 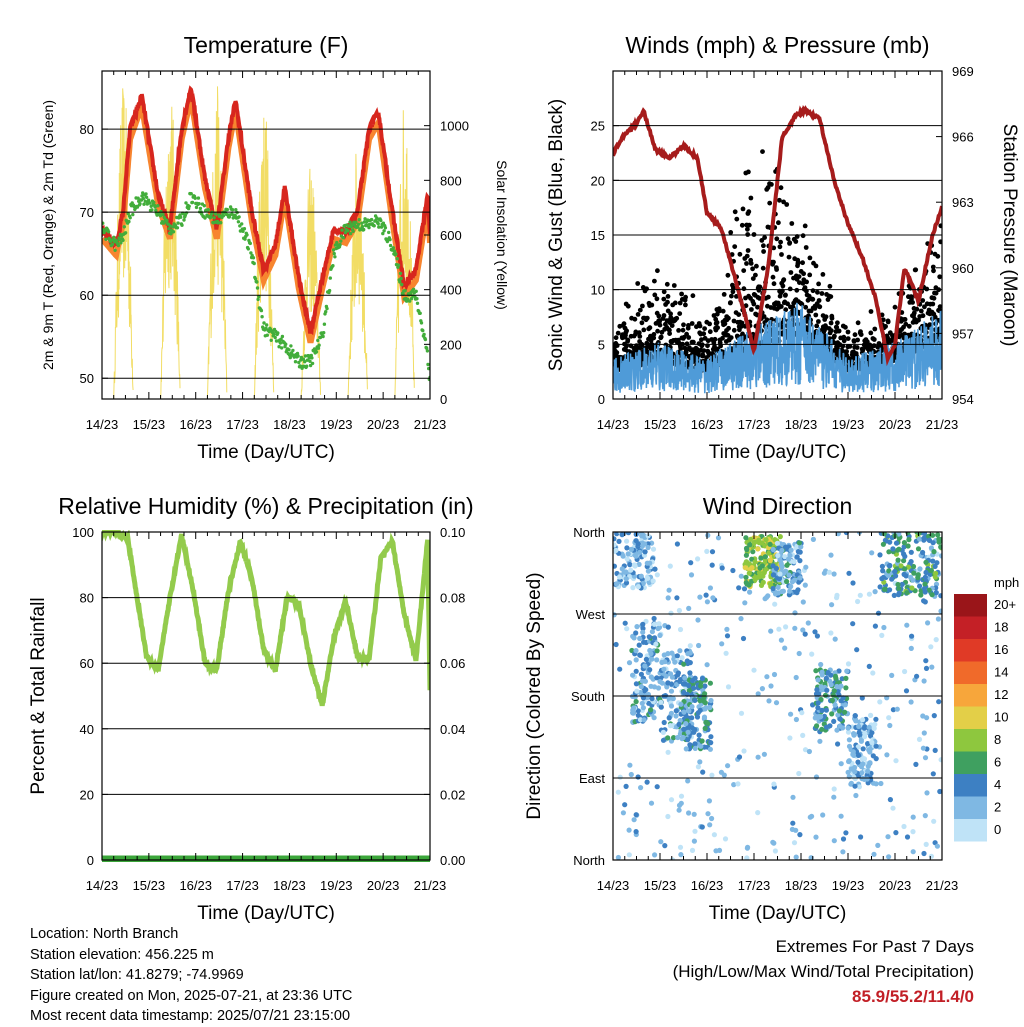 I want to click on y-tick-label: 50, so click(x=87, y=378).